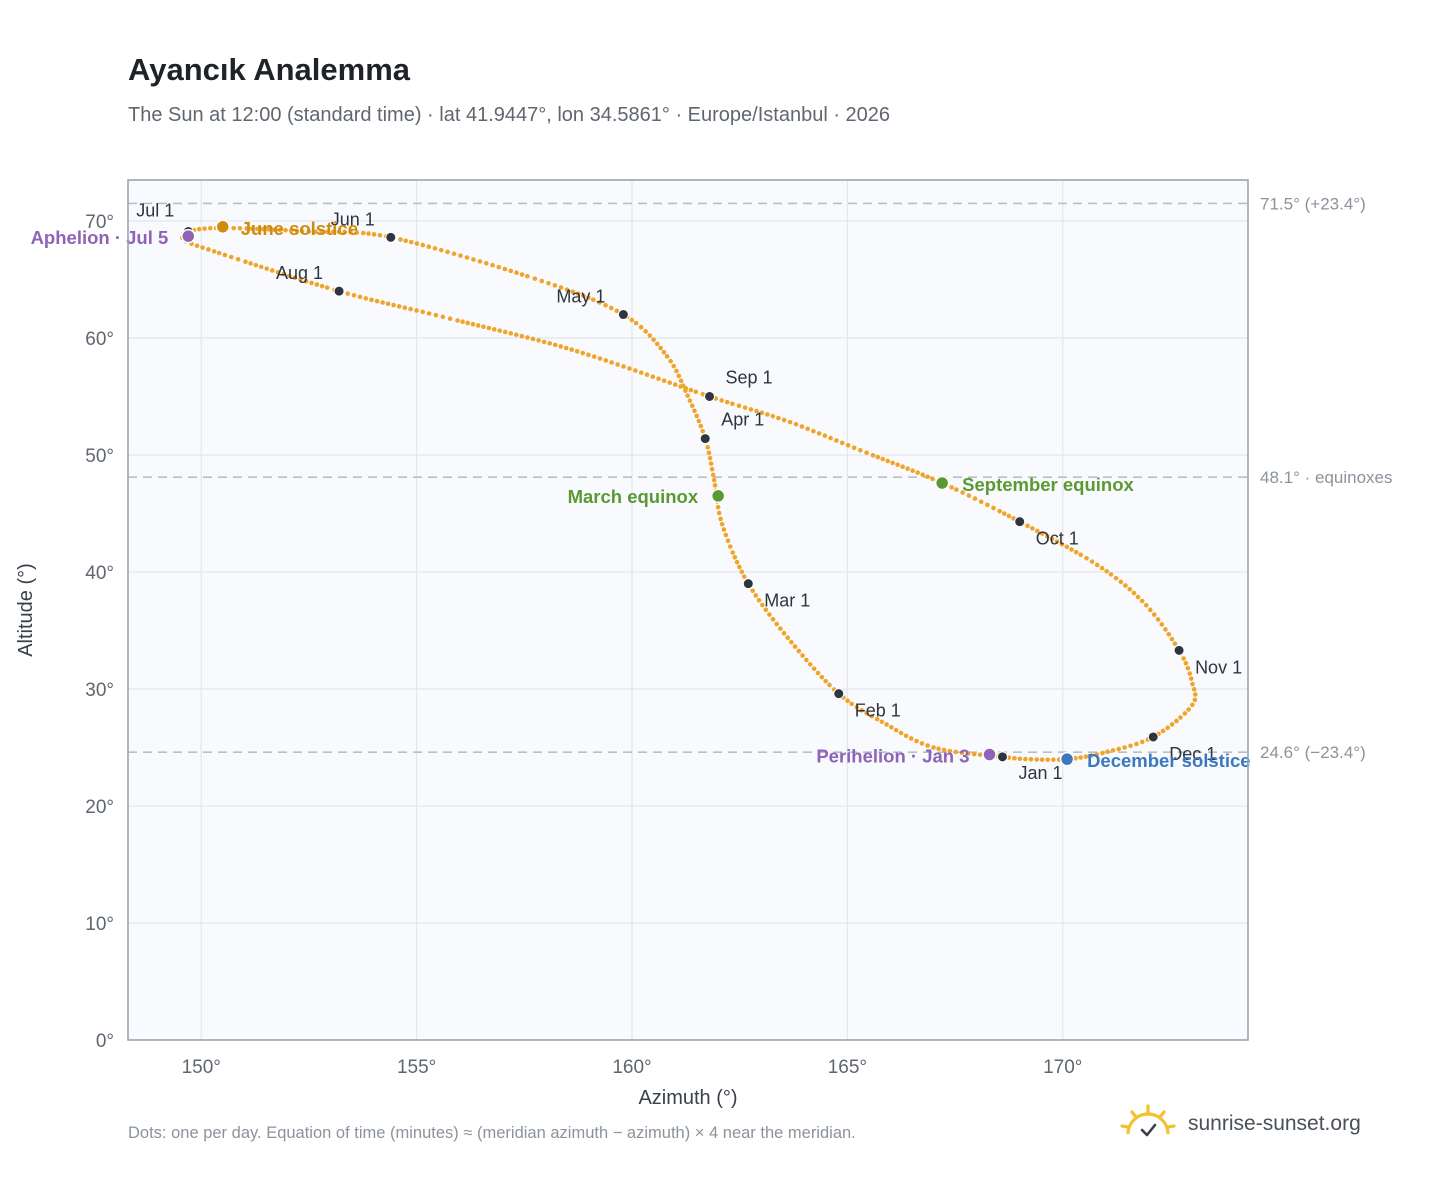  I want to click on brand: sunrise-sunset.org, so click(1240, 1124).